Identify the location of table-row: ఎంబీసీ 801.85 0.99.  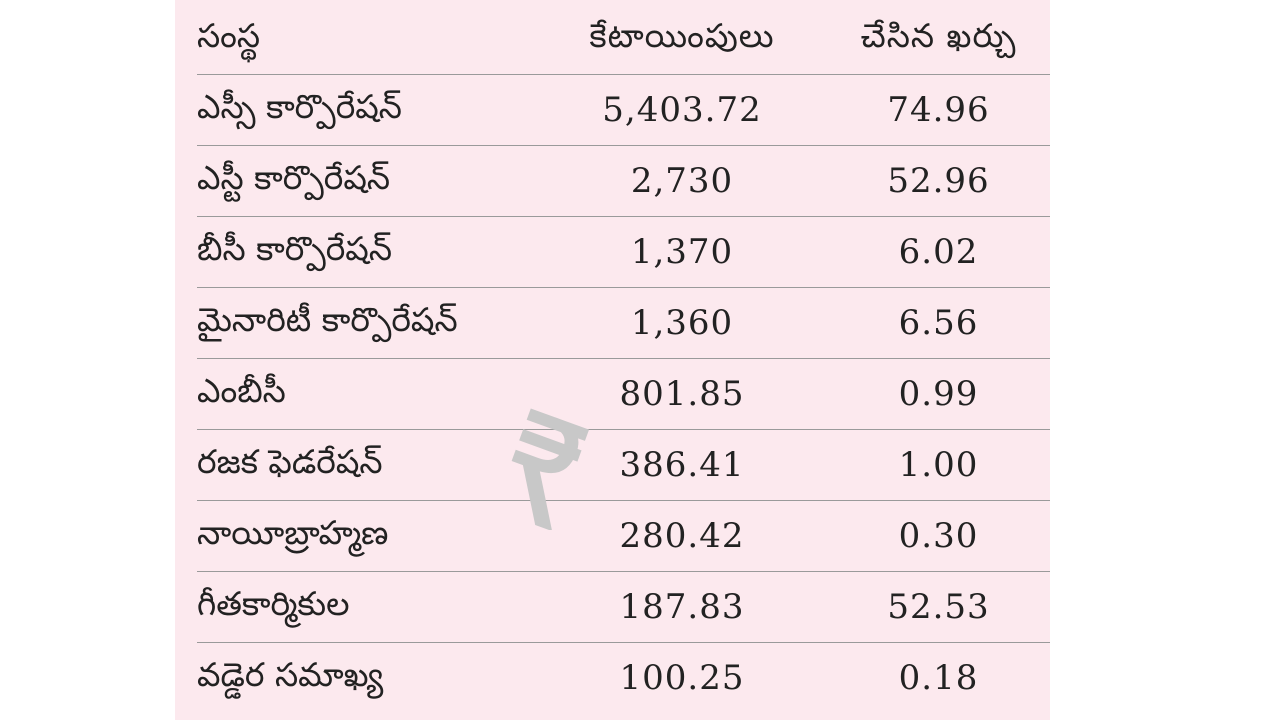
(623, 394).